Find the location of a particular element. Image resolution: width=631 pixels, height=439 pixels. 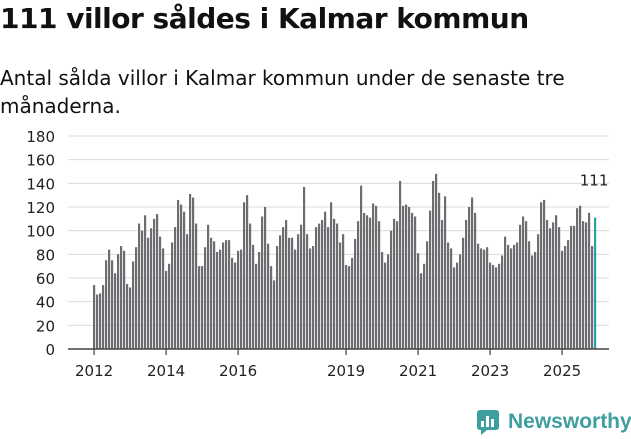

y-tick-label: 0 is located at coordinates (50, 350).